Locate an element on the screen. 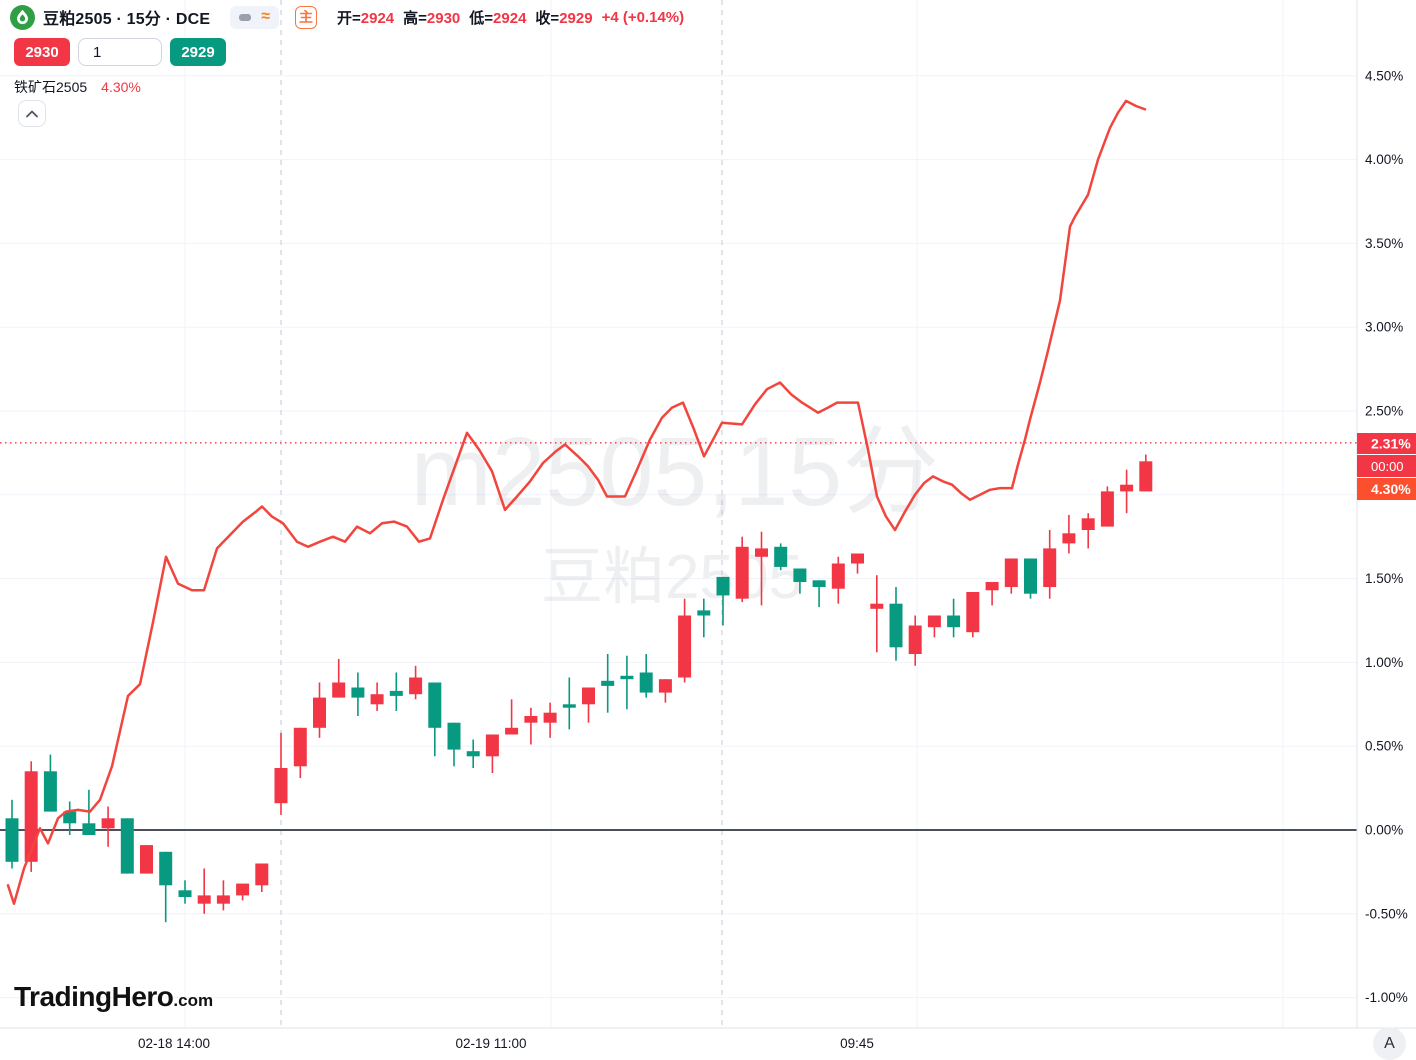  compare-wave-icon: ≈ is located at coordinates (265, 16).